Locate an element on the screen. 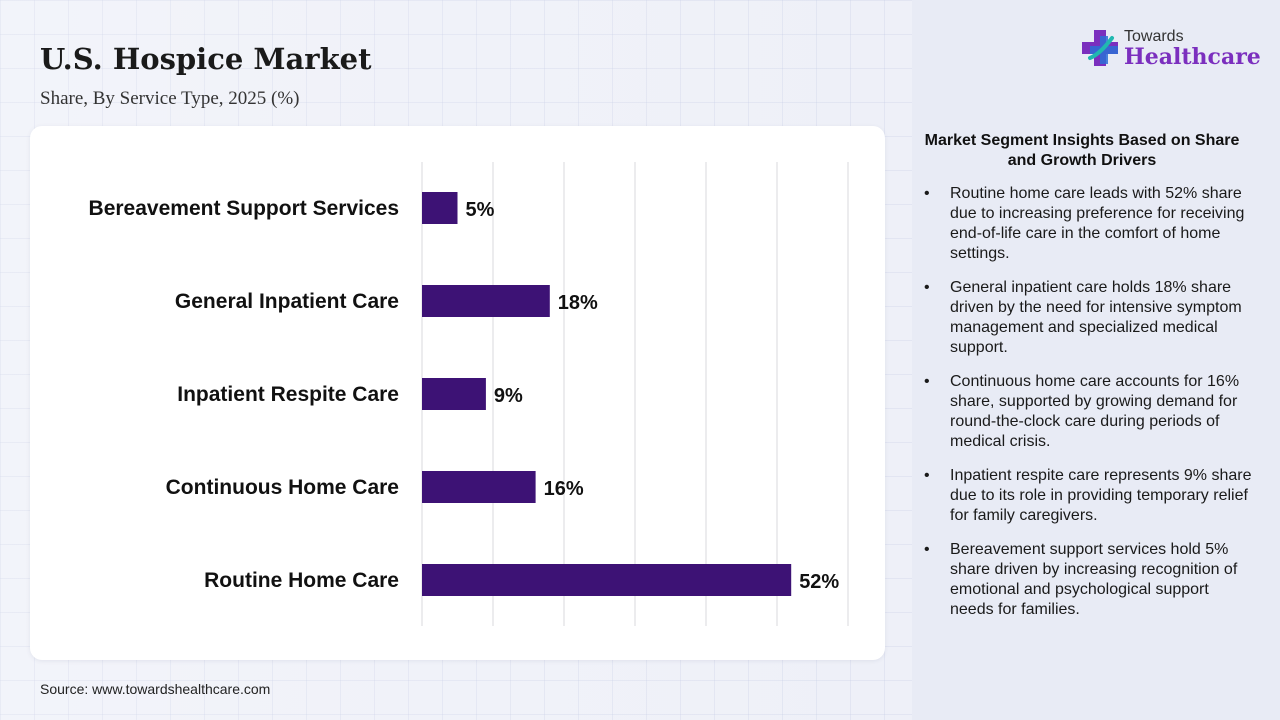 Image resolution: width=1280 pixels, height=720 pixels. value-label: 9% is located at coordinates (508, 396).